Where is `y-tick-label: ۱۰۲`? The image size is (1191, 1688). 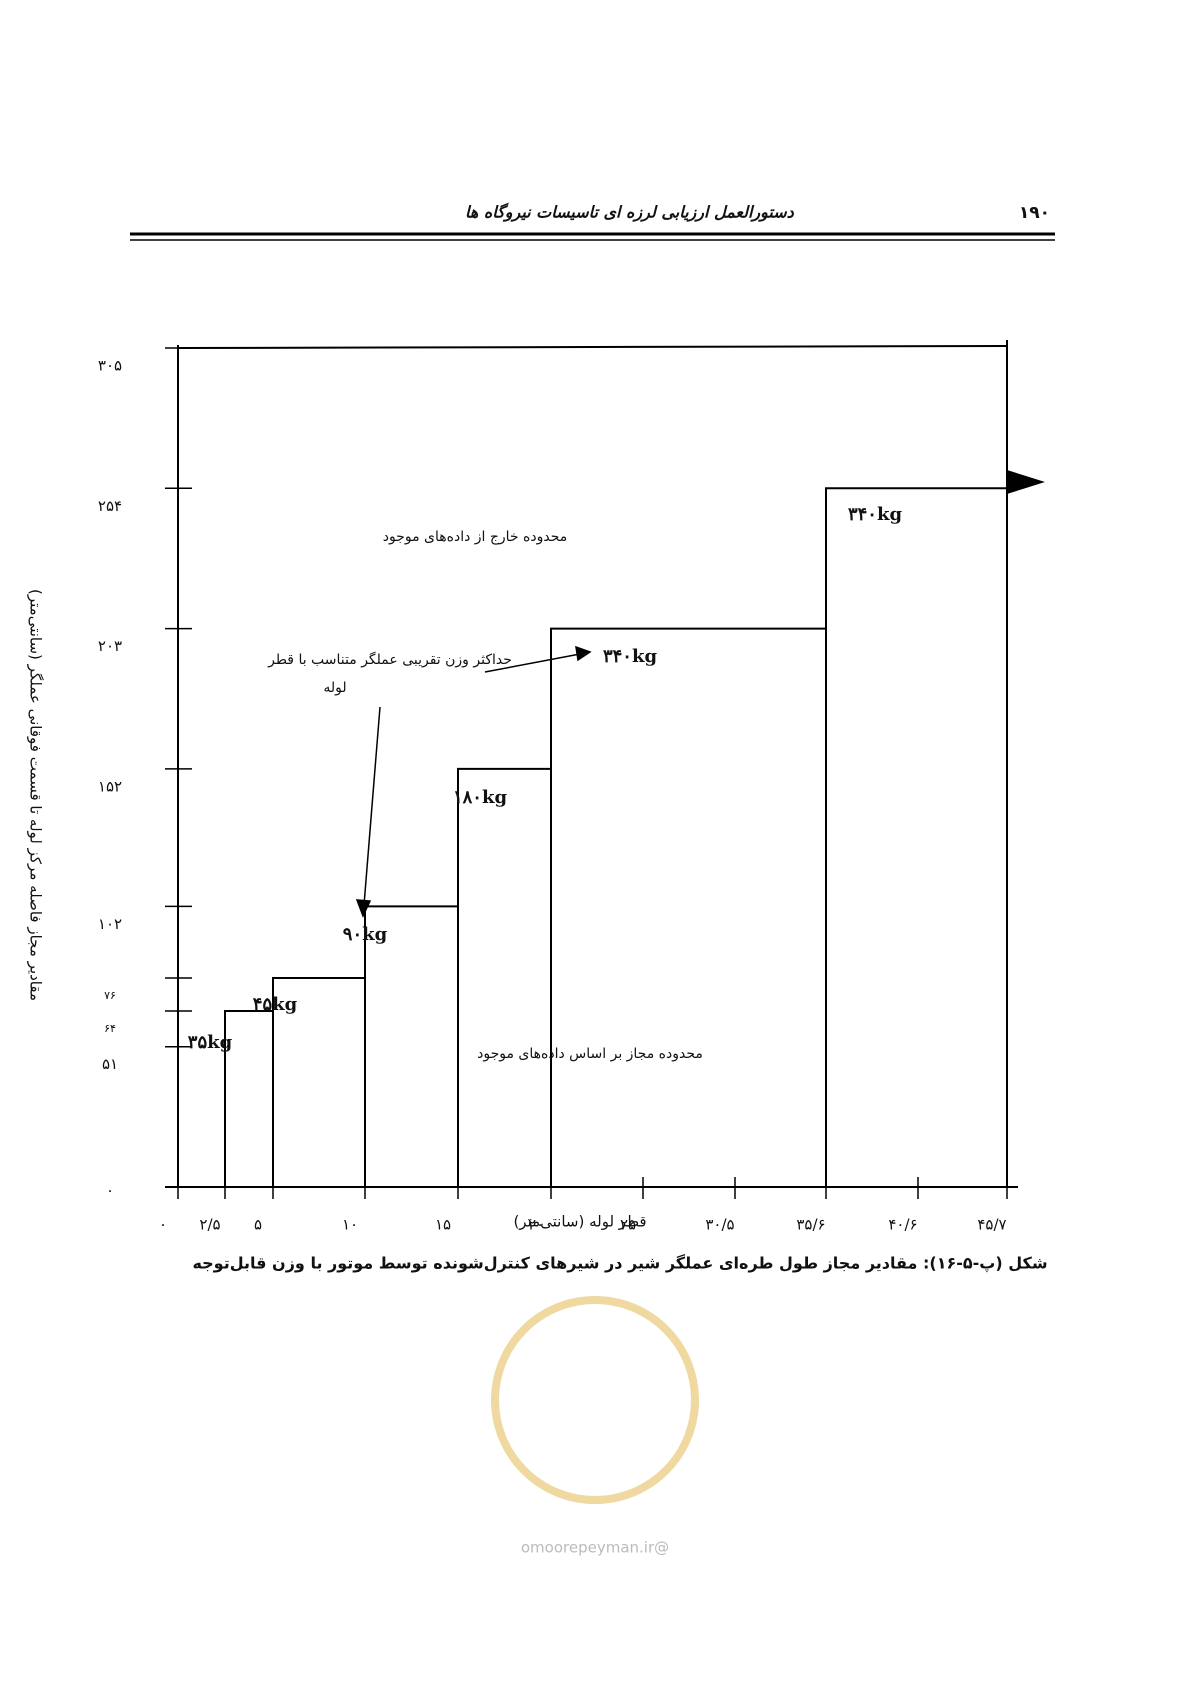
y-tick-label: ۱۰۲ is located at coordinates (110, 924).